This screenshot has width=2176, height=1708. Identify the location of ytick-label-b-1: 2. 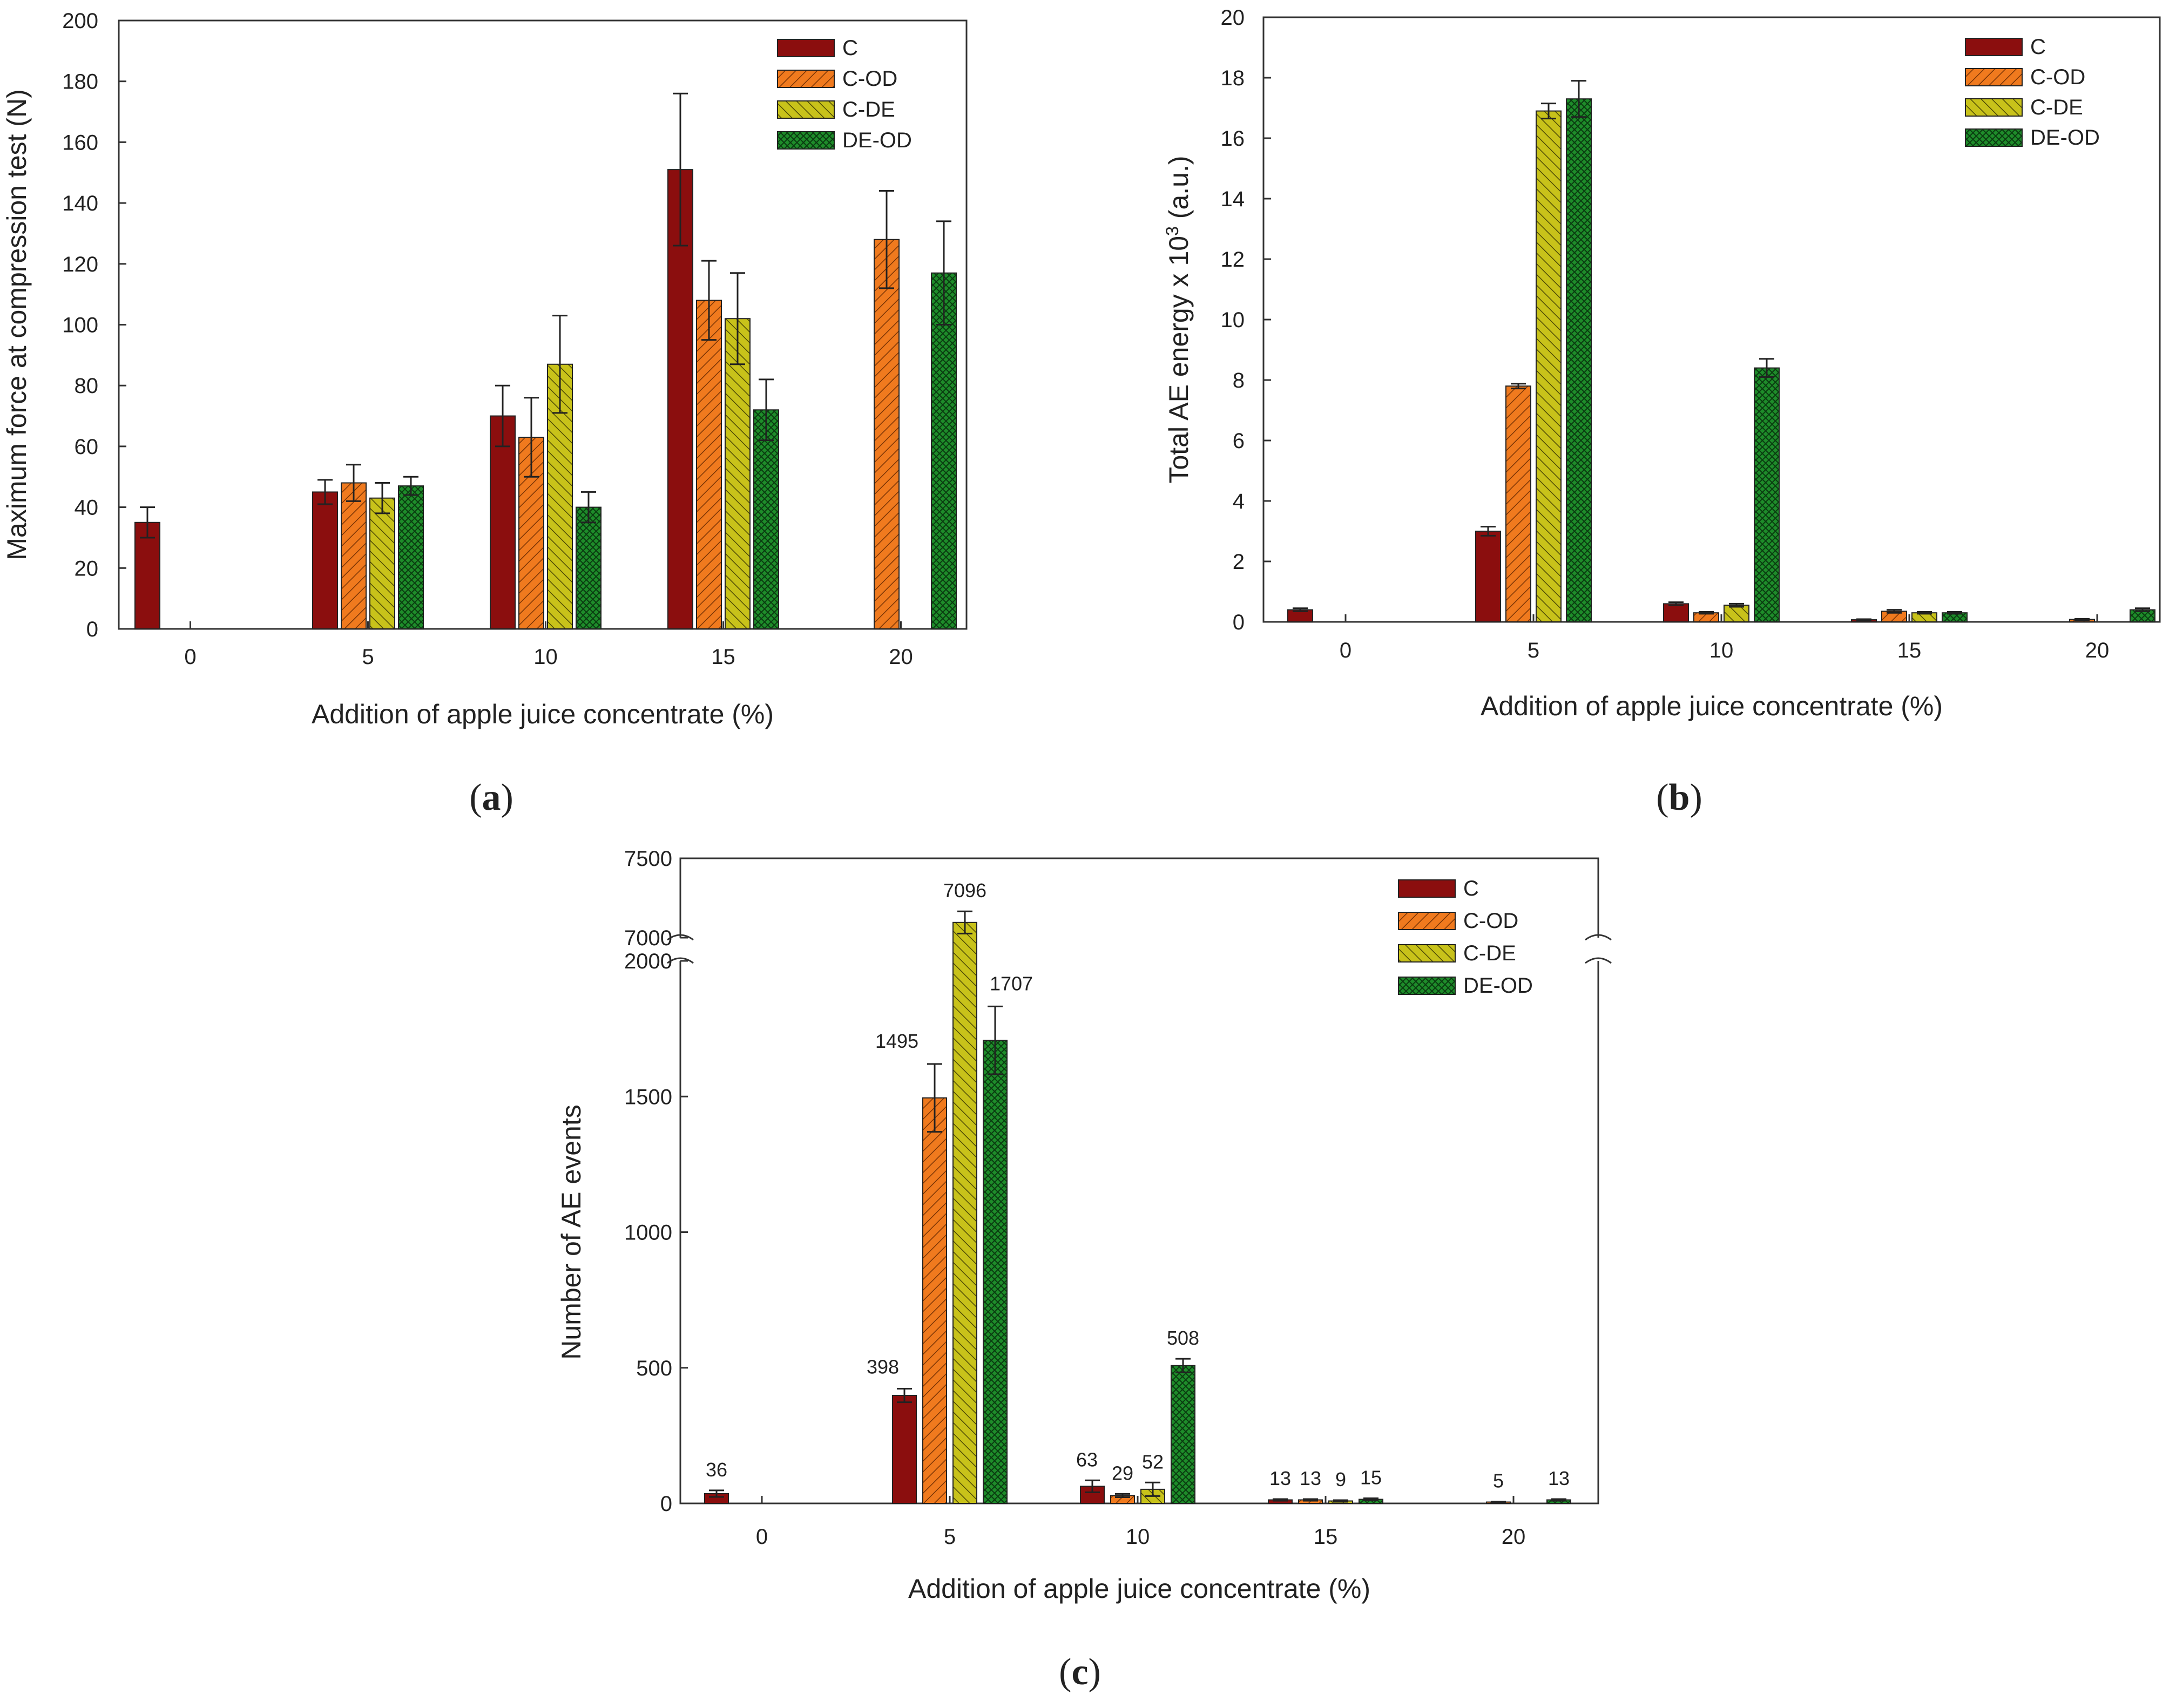
(1239, 562).